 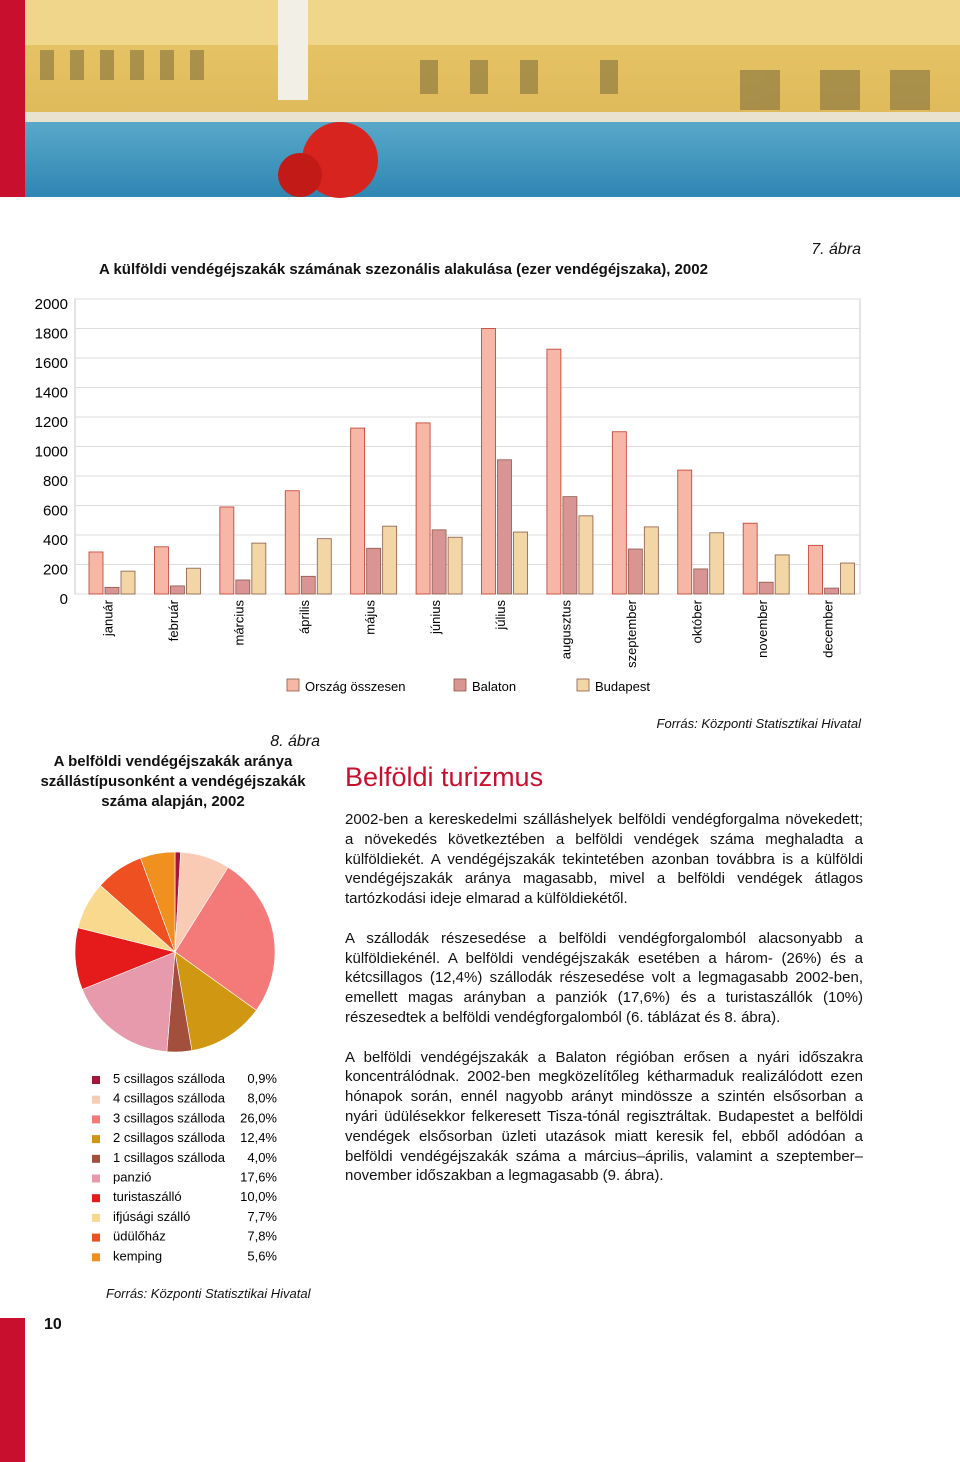 I want to click on value-label: 12,4%, so click(x=258, y=1137).